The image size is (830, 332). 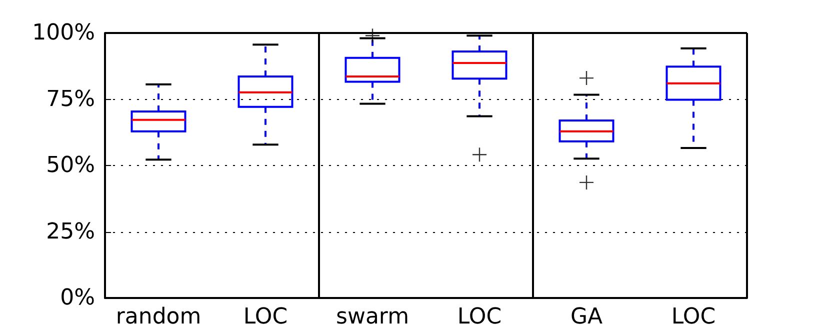 I want to click on x-tick-label: swarm, so click(x=373, y=317).